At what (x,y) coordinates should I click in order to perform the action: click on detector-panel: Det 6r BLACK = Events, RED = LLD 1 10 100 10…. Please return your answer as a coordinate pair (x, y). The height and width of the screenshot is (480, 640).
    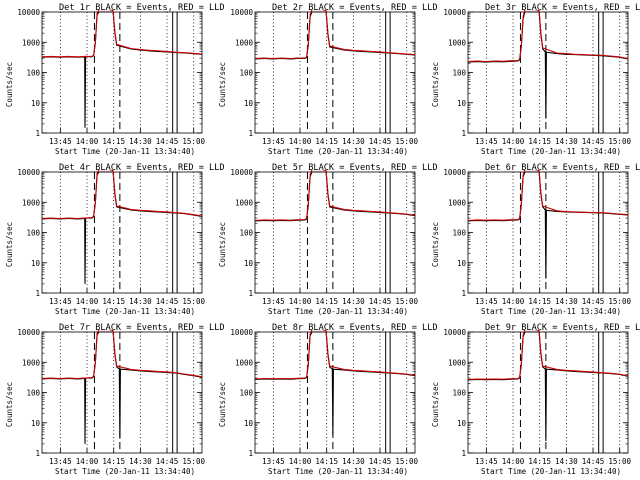
    Looking at the image, I should click on (535, 239).